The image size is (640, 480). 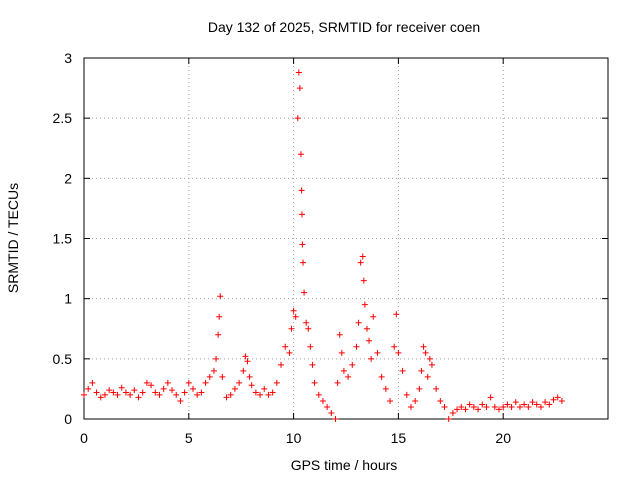 What do you see at coordinates (68, 58) in the screenshot?
I see `y-tick-label: 3` at bounding box center [68, 58].